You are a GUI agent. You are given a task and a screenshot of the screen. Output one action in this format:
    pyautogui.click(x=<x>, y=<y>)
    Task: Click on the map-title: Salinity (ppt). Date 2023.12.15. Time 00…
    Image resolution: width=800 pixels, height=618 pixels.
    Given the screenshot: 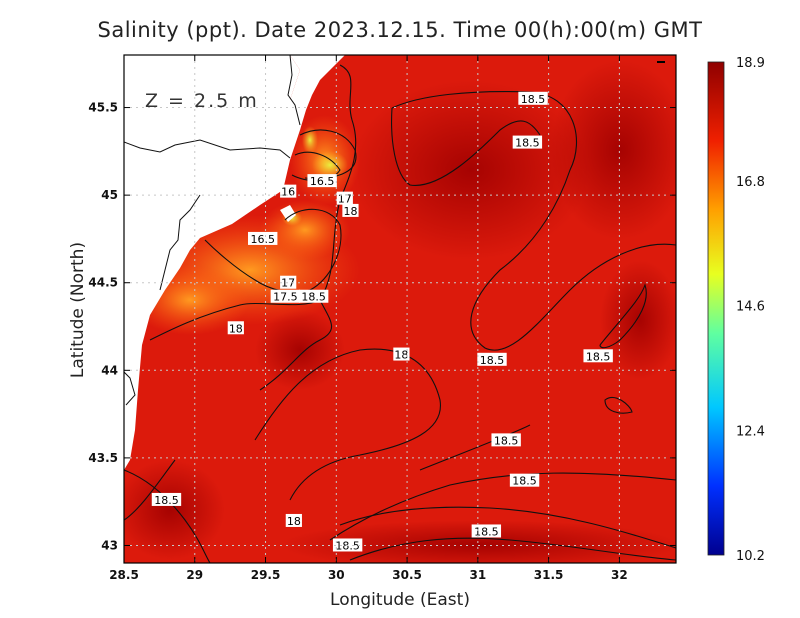 What is the action you would take?
    pyautogui.click(x=400, y=30)
    